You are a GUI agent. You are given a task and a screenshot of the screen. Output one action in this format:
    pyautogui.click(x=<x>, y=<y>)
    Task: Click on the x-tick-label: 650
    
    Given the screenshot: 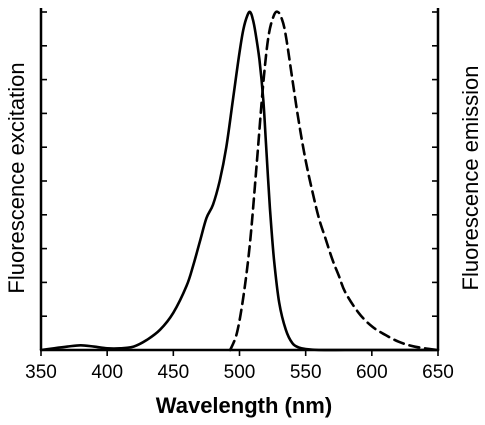 What is the action you would take?
    pyautogui.click(x=438, y=372)
    